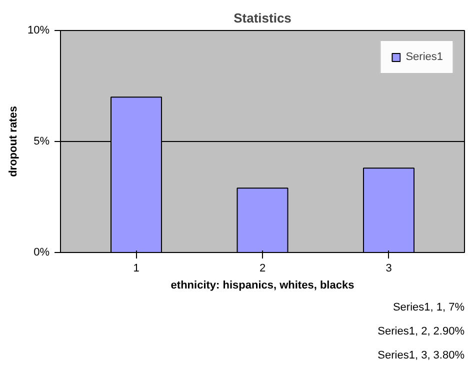 The width and height of the screenshot is (474, 366). I want to click on text: Series1, 1, 7%, so click(428, 308).